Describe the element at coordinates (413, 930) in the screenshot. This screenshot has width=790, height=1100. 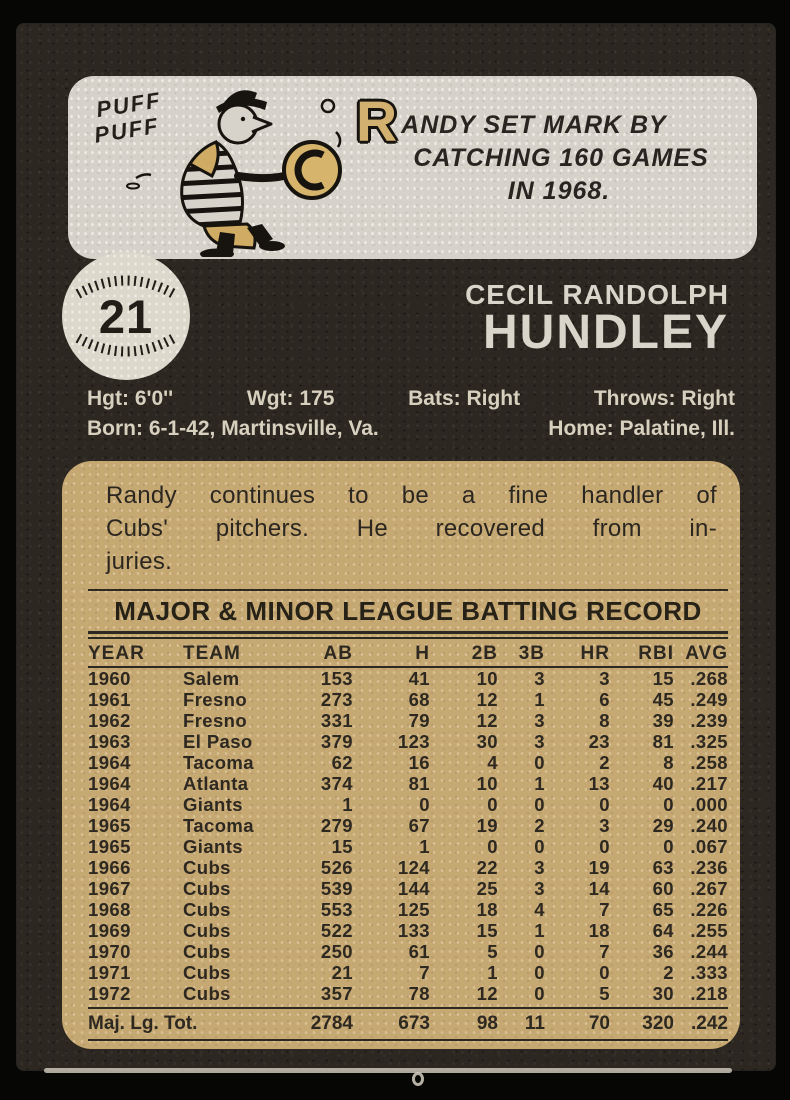
I see `h-cell: 133` at that location.